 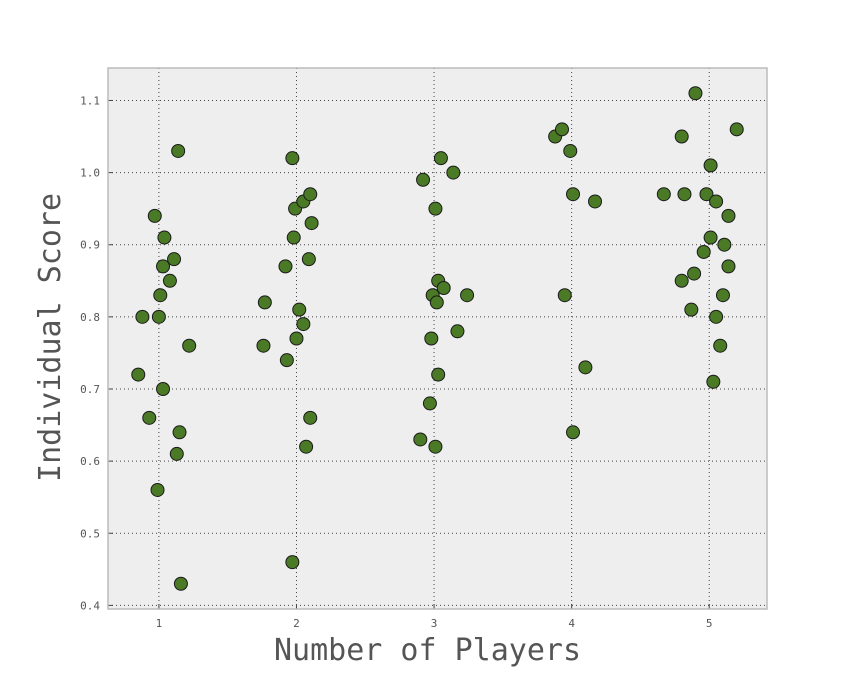 I want to click on y-tick-label: 0.8, so click(x=90, y=317).